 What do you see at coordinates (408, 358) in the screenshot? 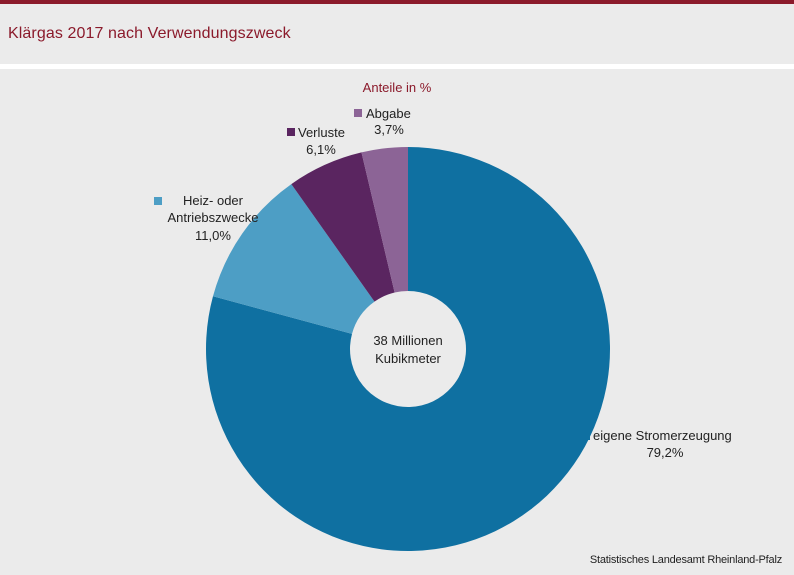
I see `center-label-line: Kubikmeter` at bounding box center [408, 358].